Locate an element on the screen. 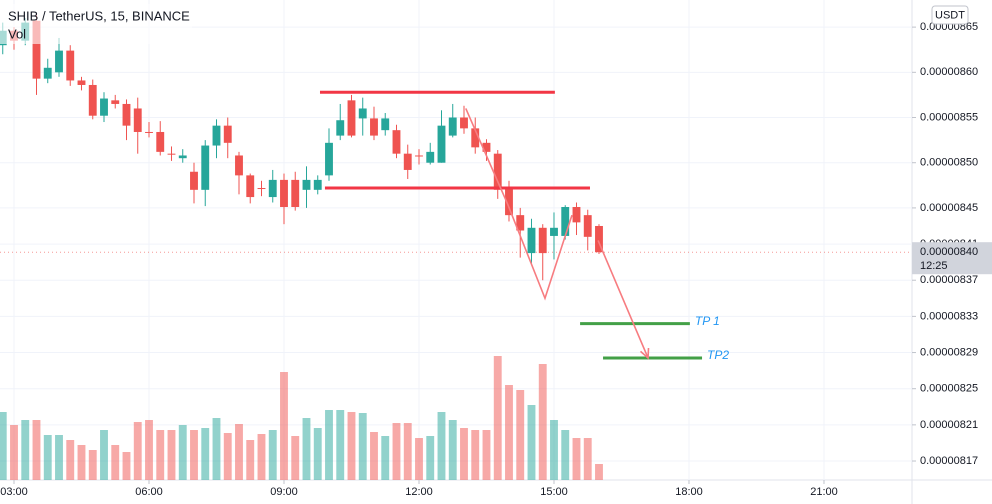 This screenshot has height=504, width=992. currency-button is located at coordinates (950, 15).